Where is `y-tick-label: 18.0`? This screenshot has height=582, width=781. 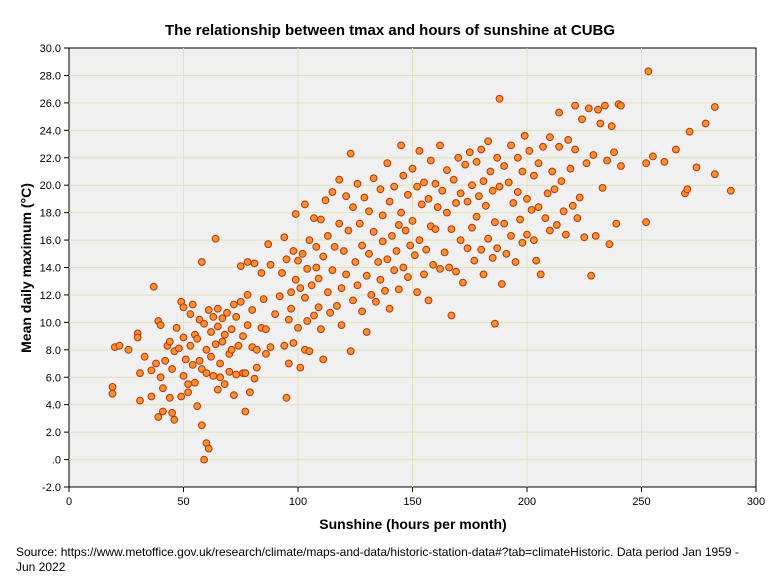 y-tick-label: 18.0 is located at coordinates (50, 214).